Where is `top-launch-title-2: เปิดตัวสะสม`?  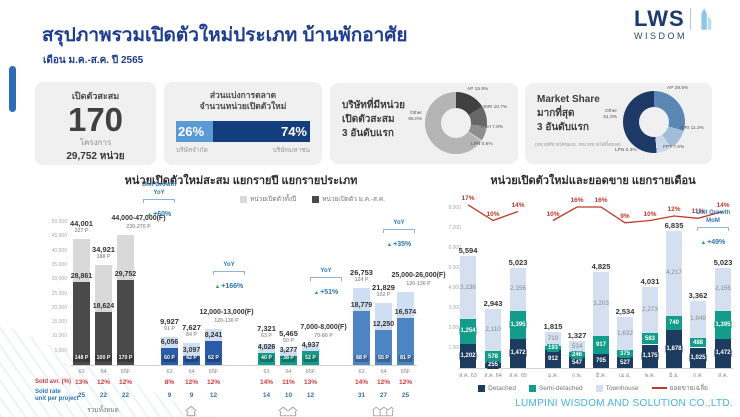 top-launch-title-2: เปิดตัวสะสม is located at coordinates (368, 119).